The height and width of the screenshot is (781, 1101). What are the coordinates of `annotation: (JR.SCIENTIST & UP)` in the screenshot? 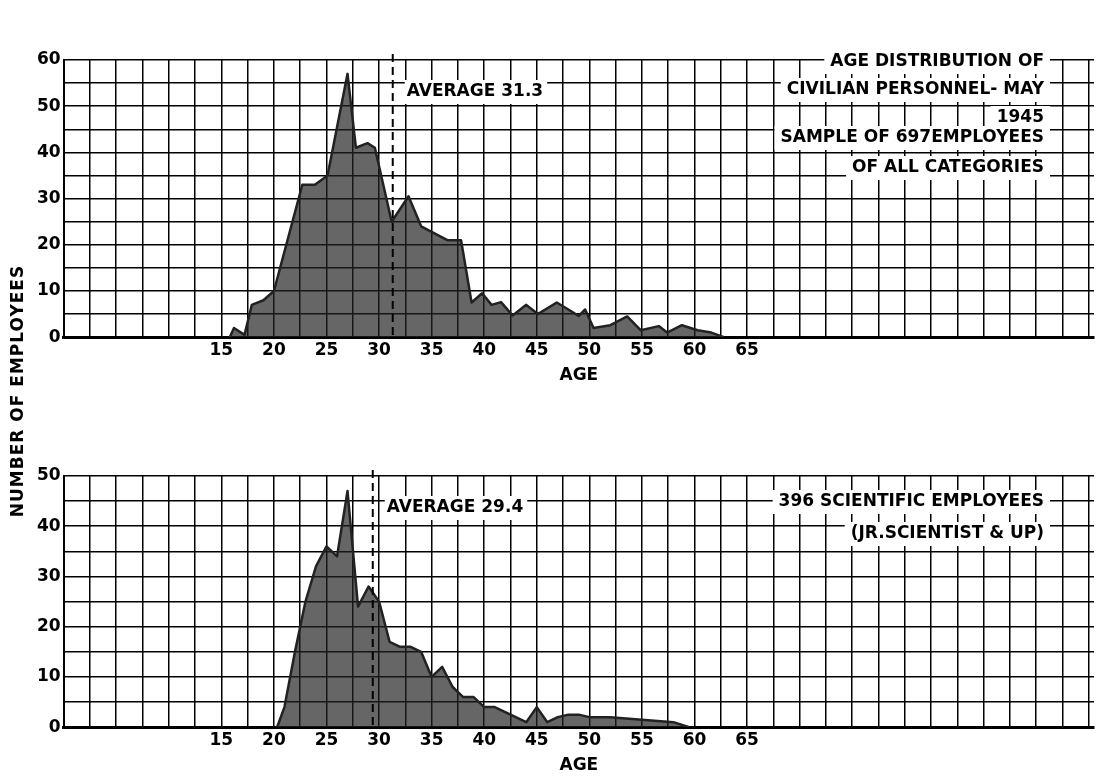 It's located at (947, 532).